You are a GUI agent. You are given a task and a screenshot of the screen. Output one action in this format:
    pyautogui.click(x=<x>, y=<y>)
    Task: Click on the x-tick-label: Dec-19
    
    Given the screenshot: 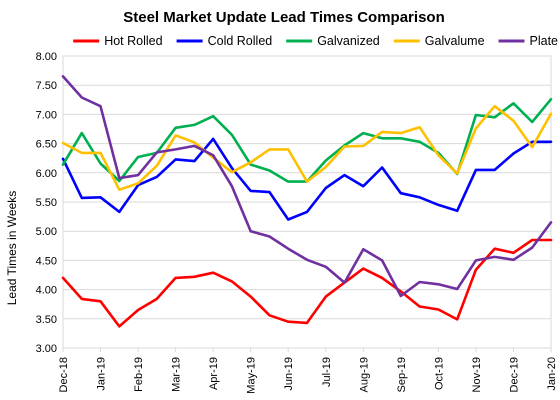 What is the action you would take?
    pyautogui.click(x=514, y=374)
    